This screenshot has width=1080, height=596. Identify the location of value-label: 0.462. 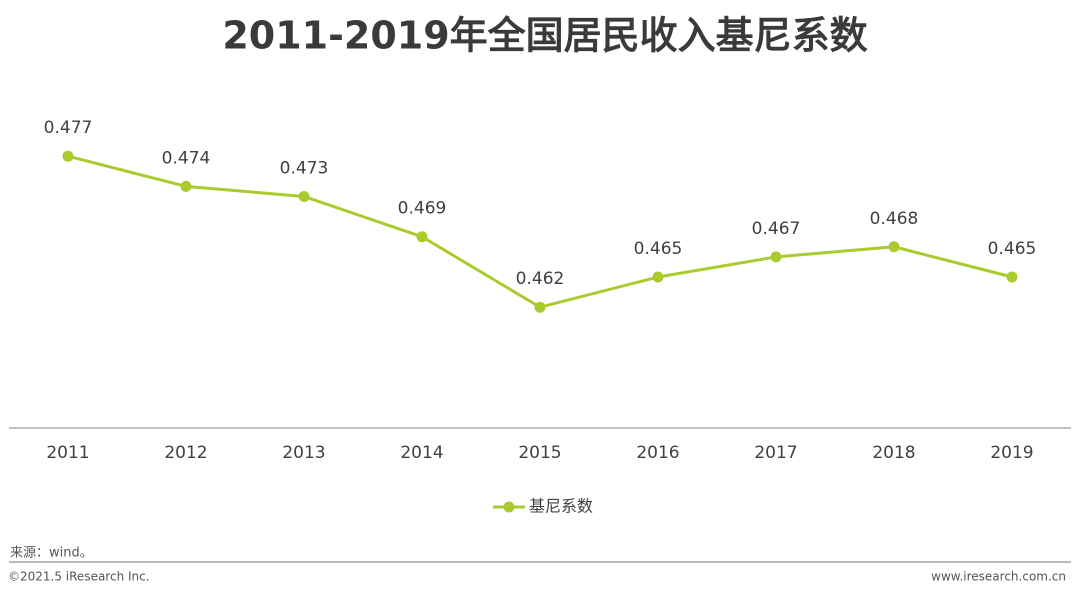
(540, 279).